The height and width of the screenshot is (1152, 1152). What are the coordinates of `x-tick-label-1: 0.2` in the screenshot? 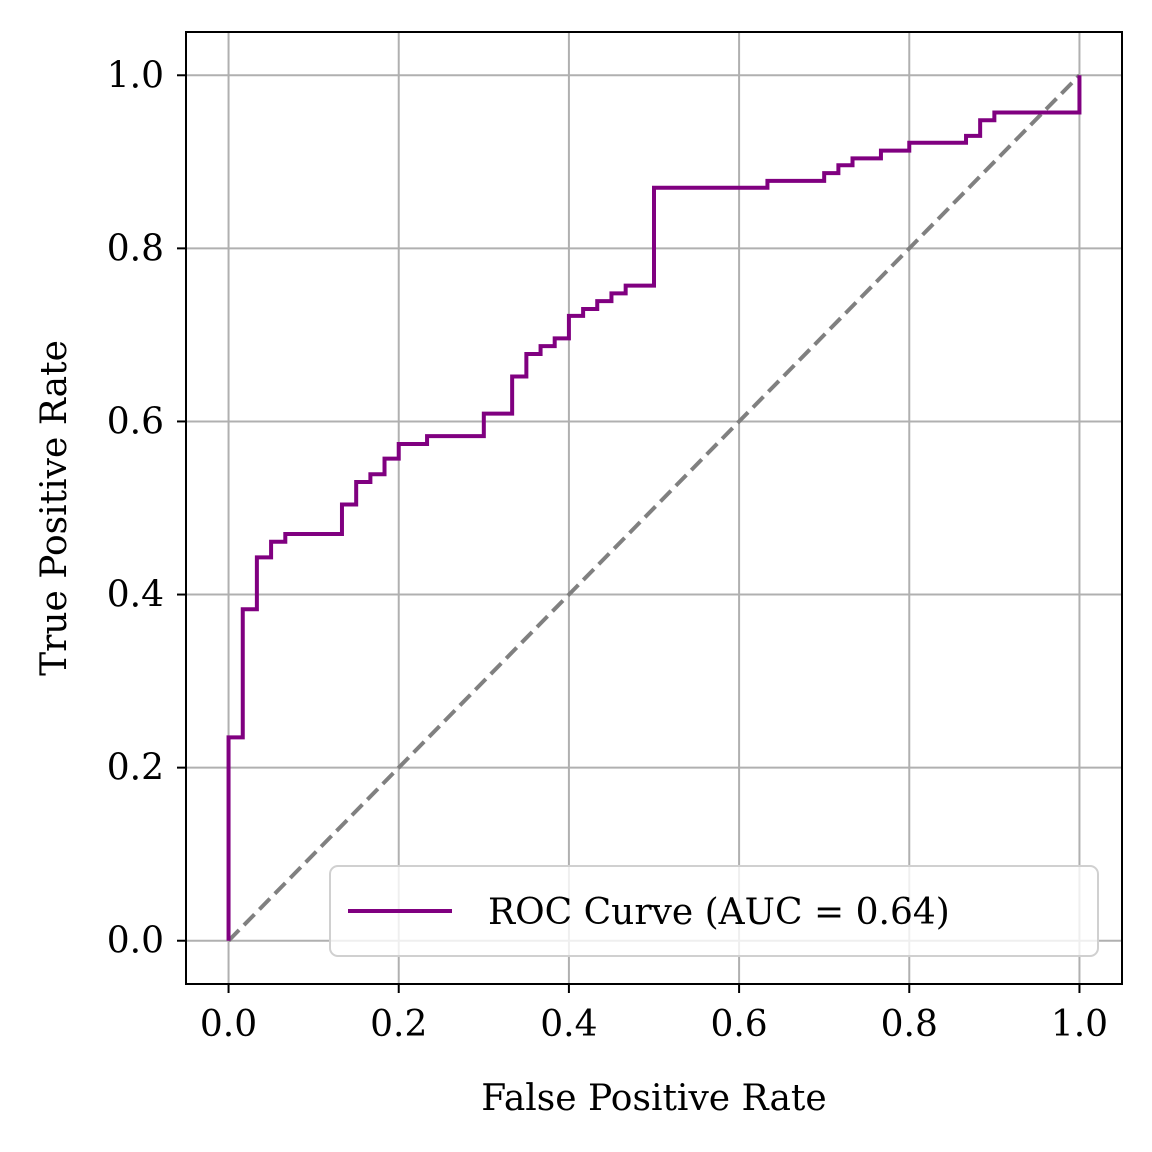 It's located at (398, 1024).